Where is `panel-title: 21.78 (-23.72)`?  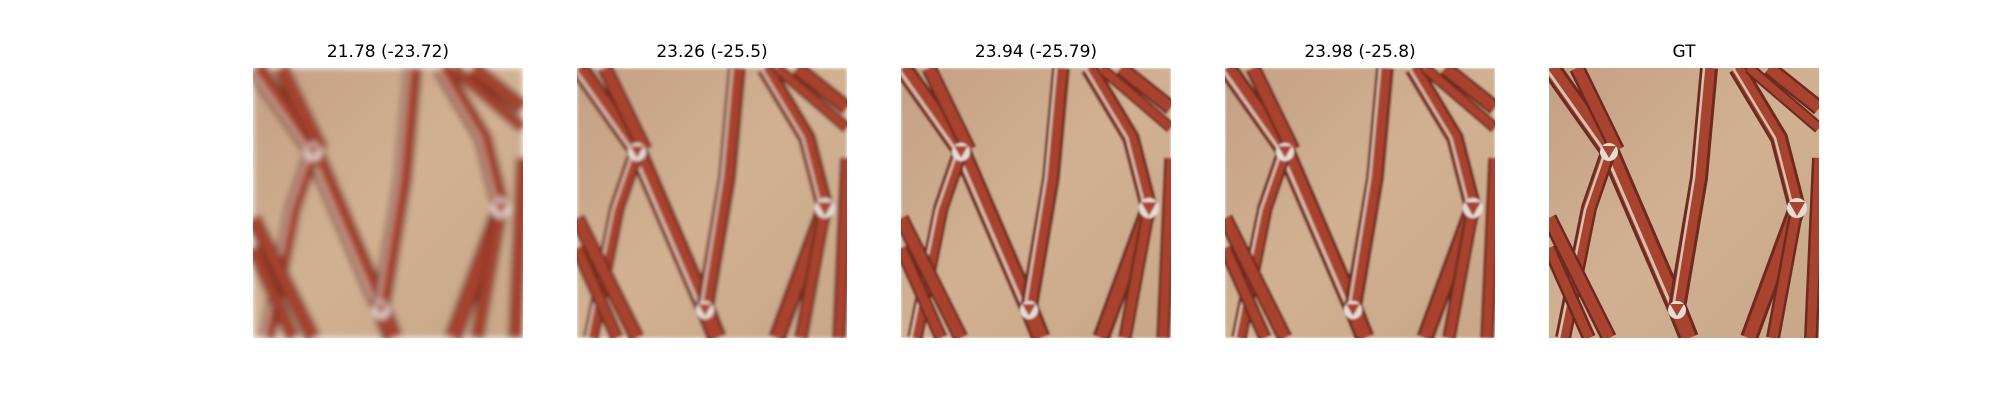 panel-title: 21.78 (-23.72) is located at coordinates (388, 52).